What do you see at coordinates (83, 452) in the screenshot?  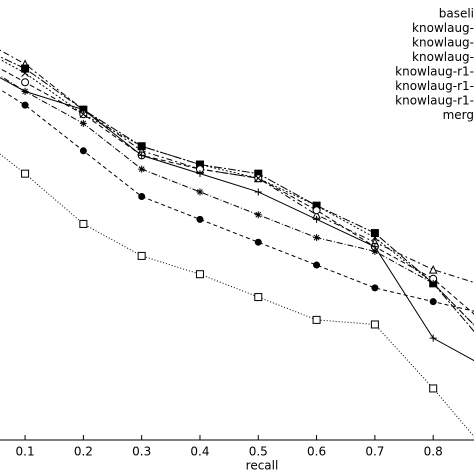 I see `x-tick-label: 0.2` at bounding box center [83, 452].